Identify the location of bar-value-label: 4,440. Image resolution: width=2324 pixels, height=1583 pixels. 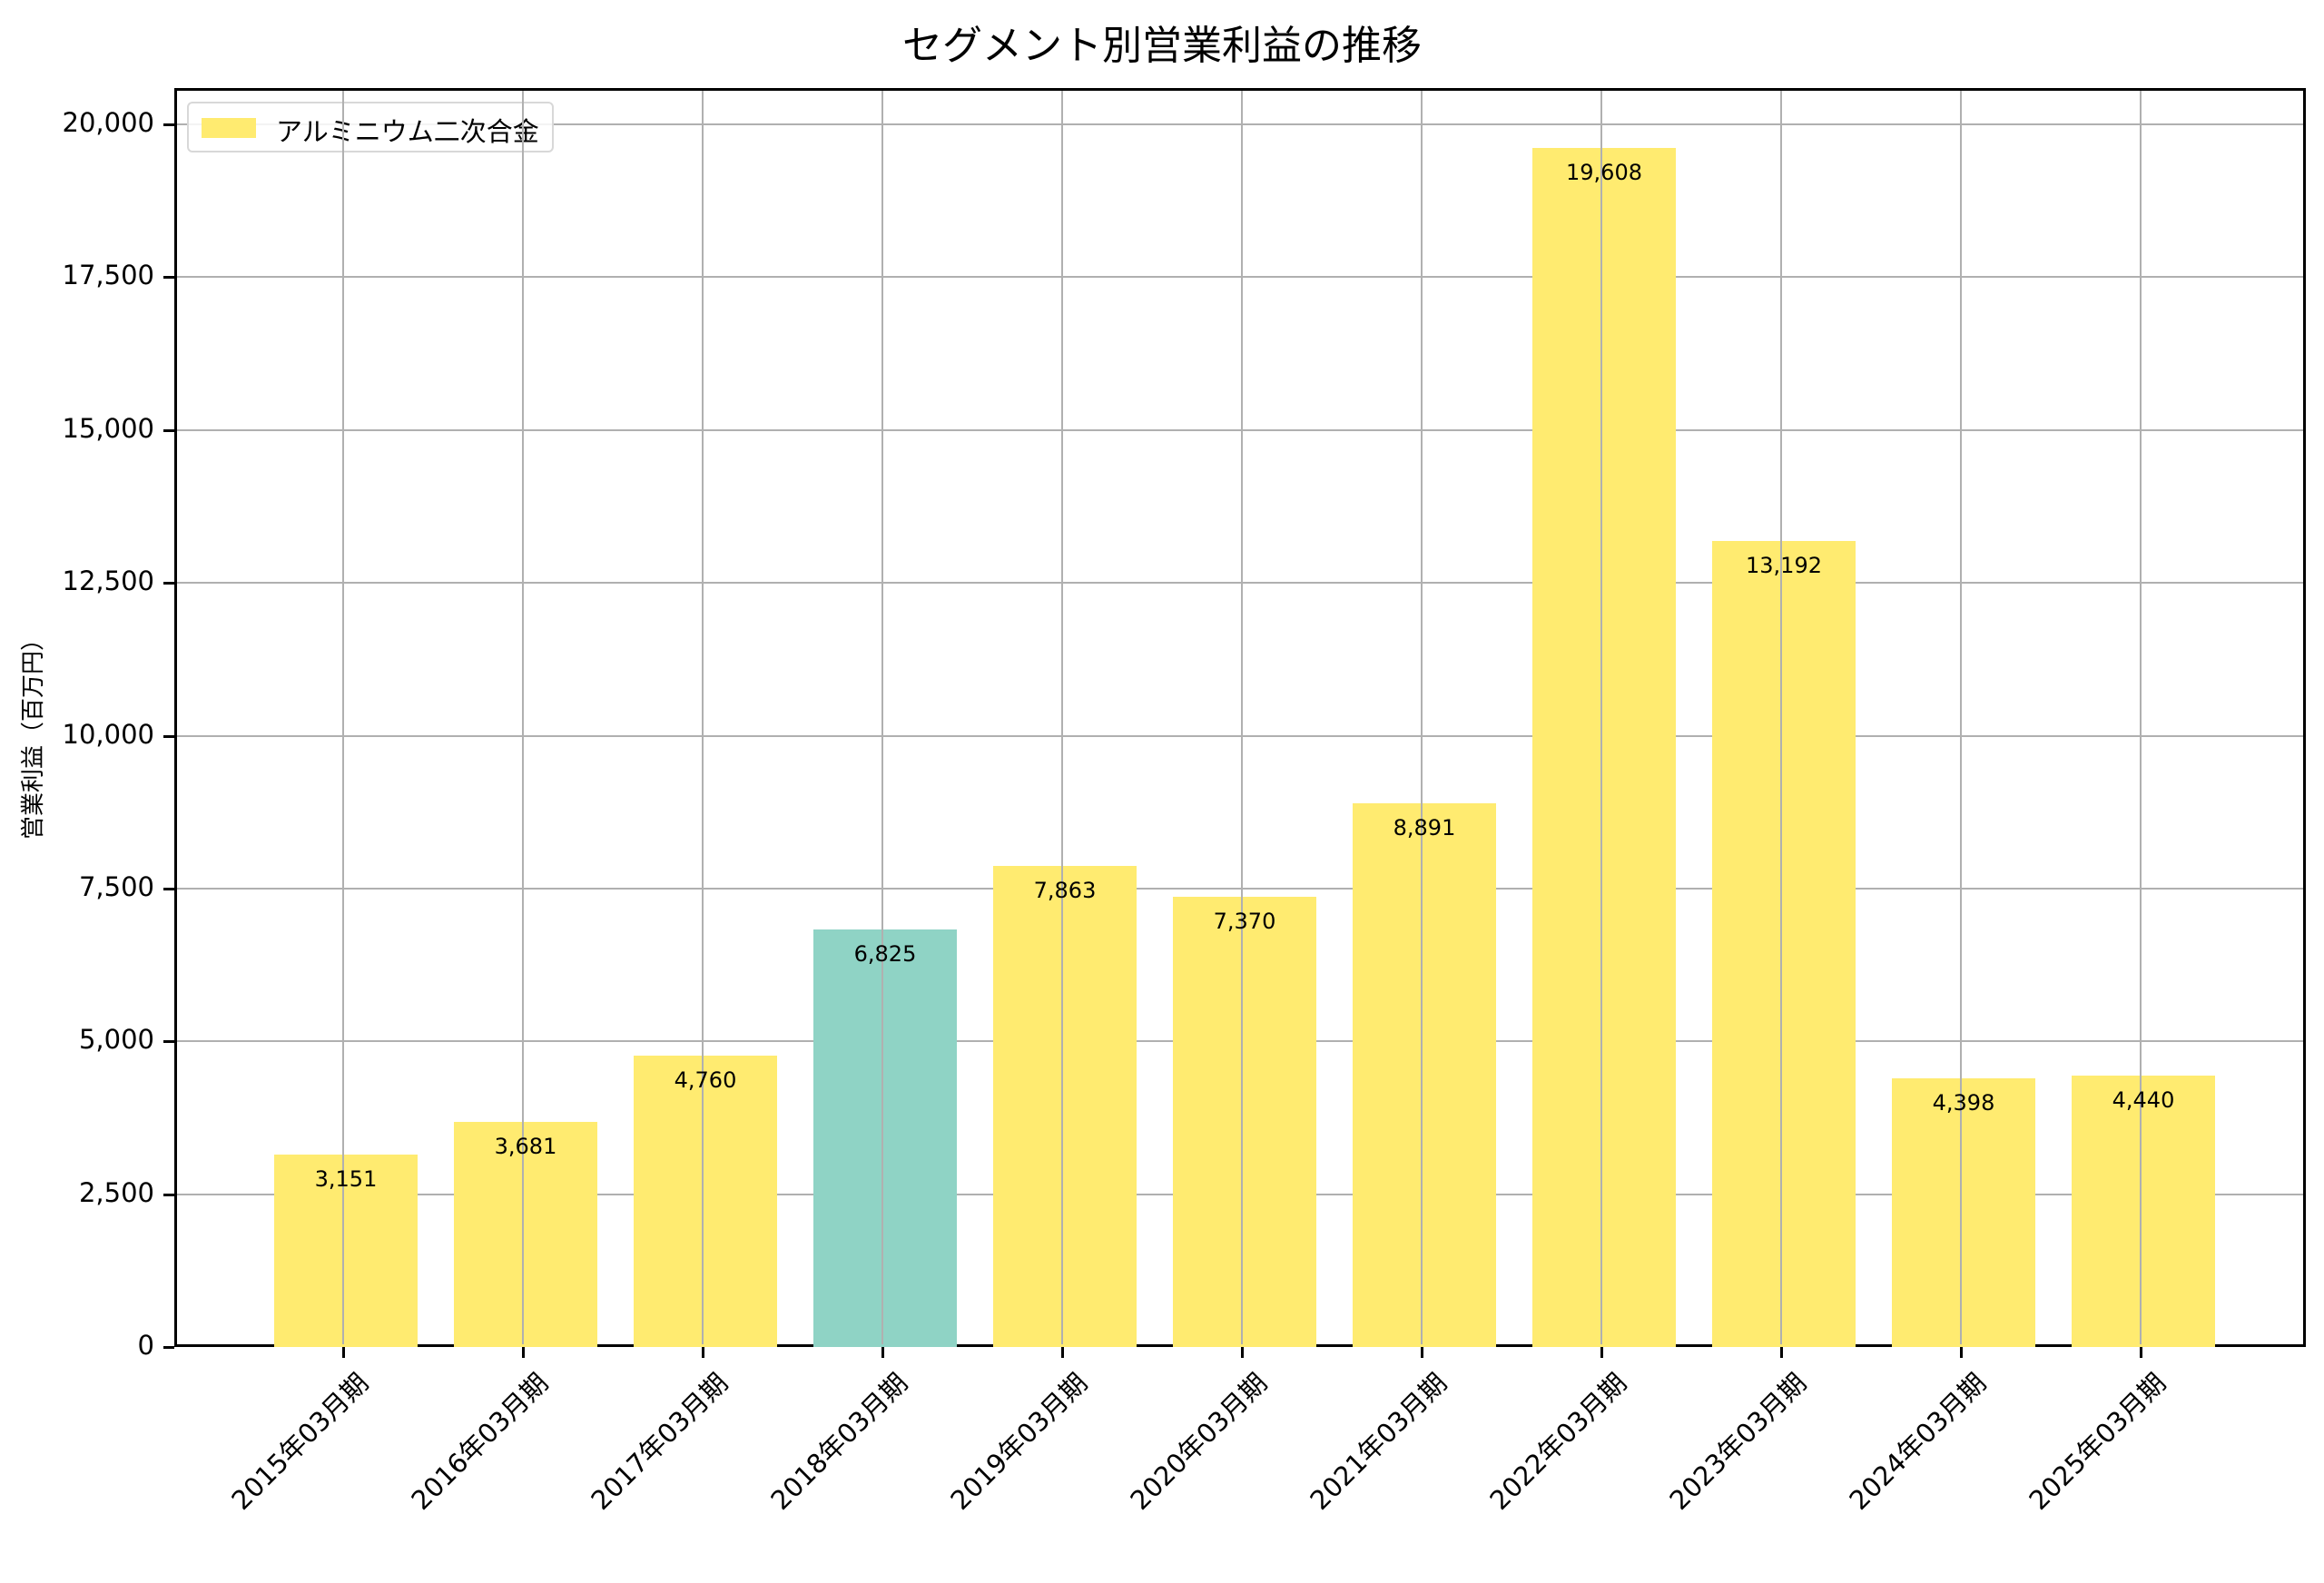
(2143, 1099).